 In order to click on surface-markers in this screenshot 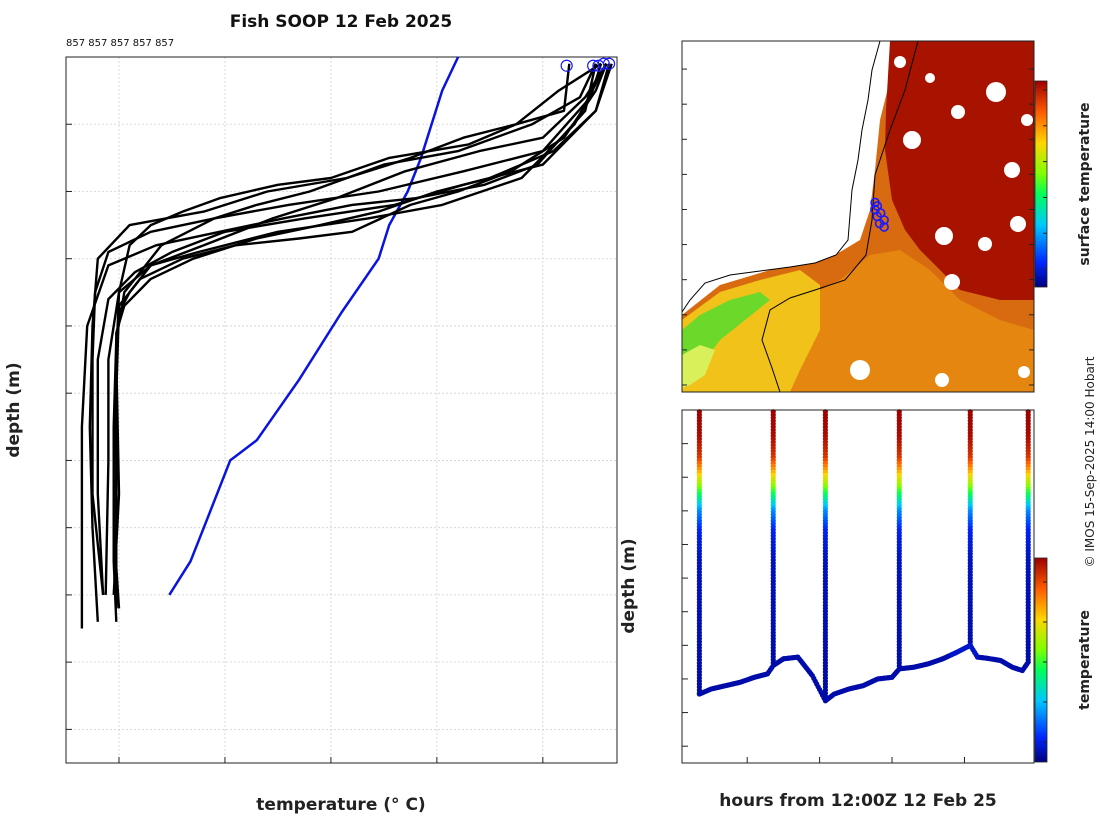, I will do `click(588, 64)`.